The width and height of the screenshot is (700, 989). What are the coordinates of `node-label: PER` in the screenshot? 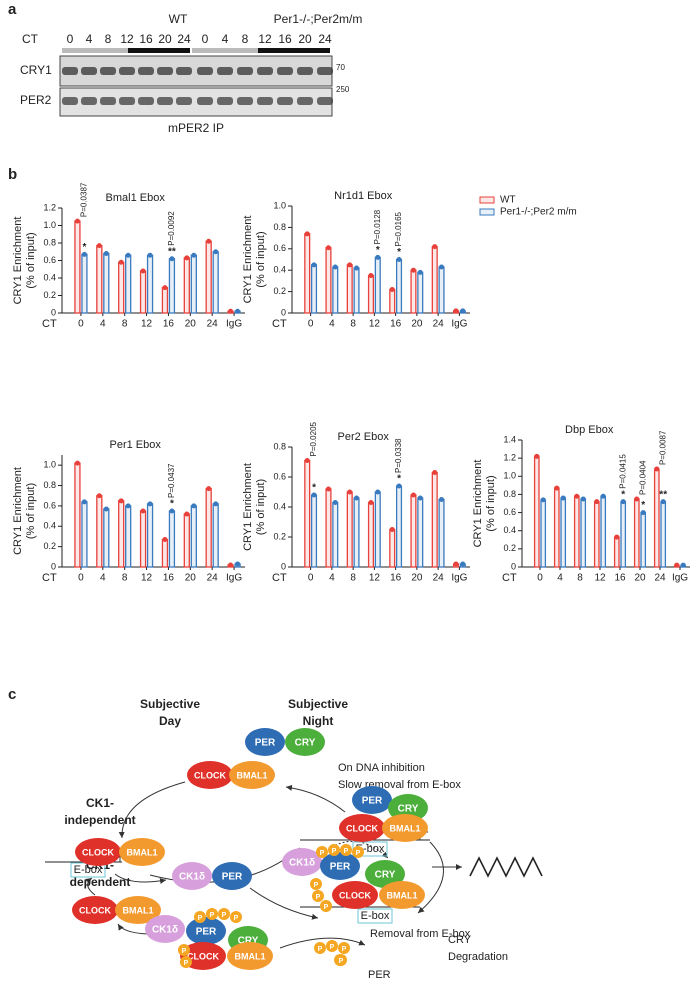 It's located at (232, 877).